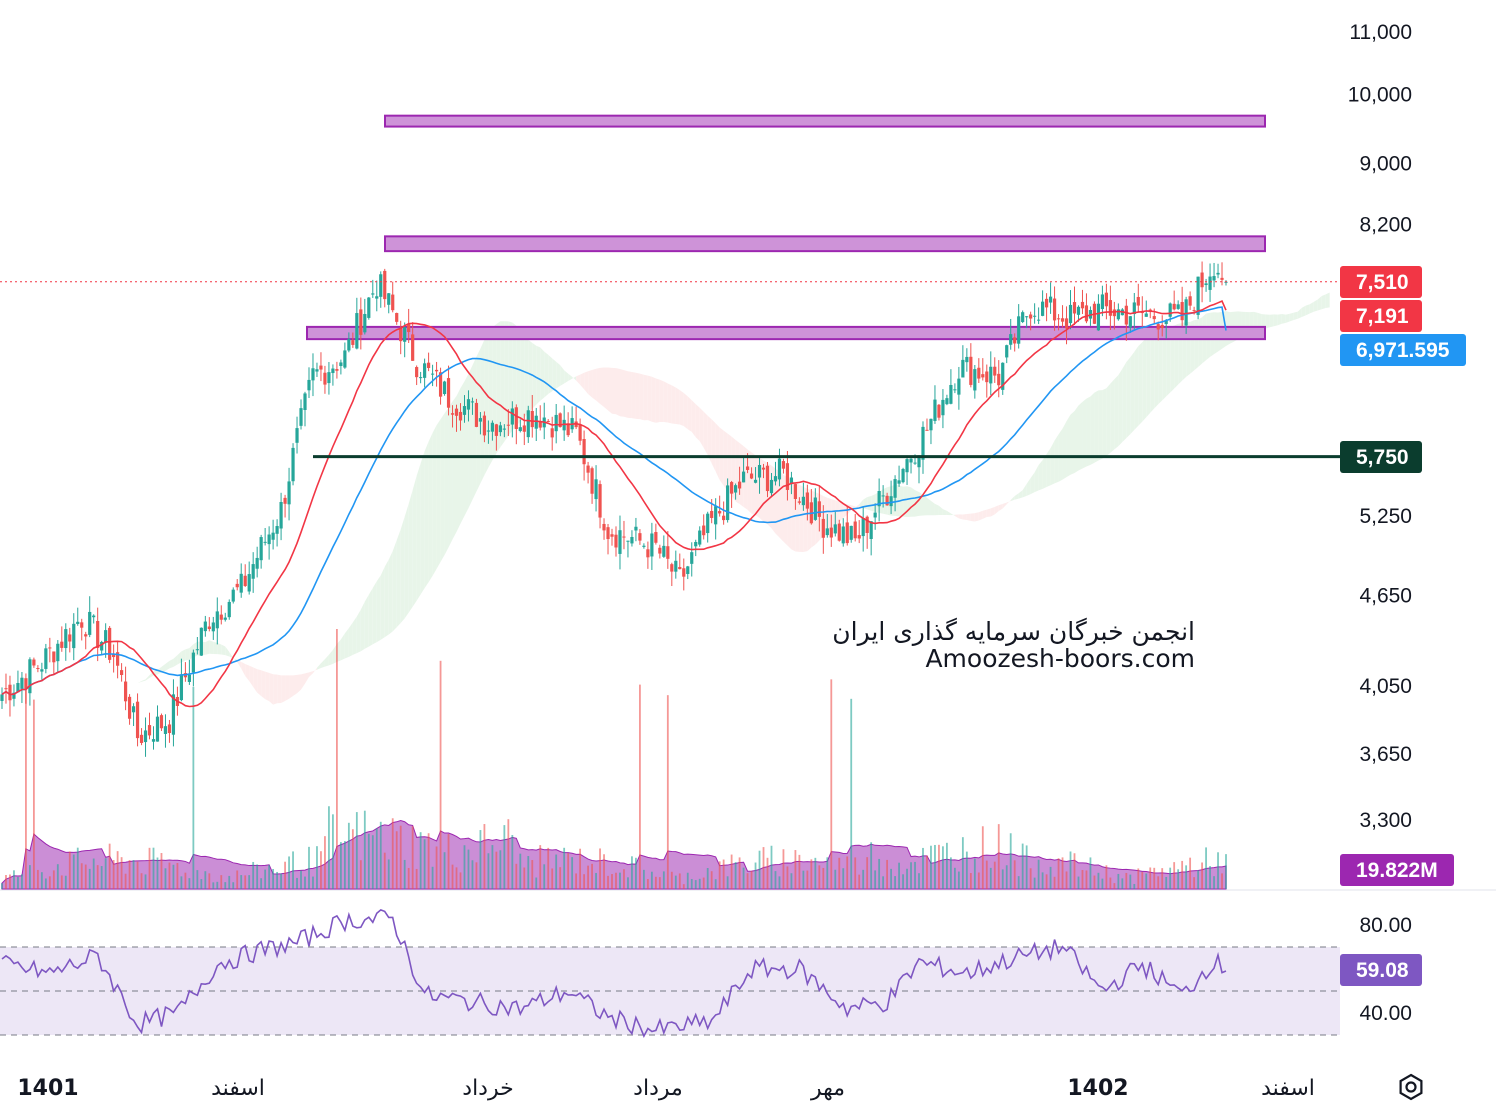  What do you see at coordinates (1411, 1087) in the screenshot?
I see `gear-icon` at bounding box center [1411, 1087].